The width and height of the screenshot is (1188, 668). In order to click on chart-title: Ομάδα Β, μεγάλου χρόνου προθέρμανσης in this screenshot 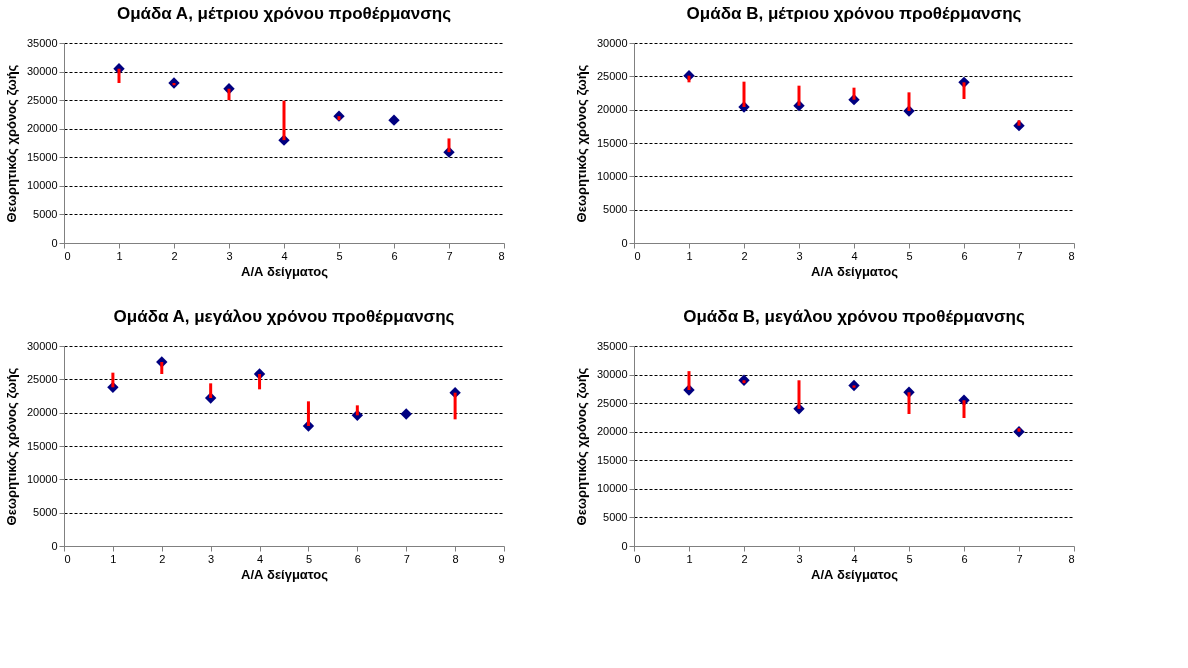, I will do `click(854, 316)`.